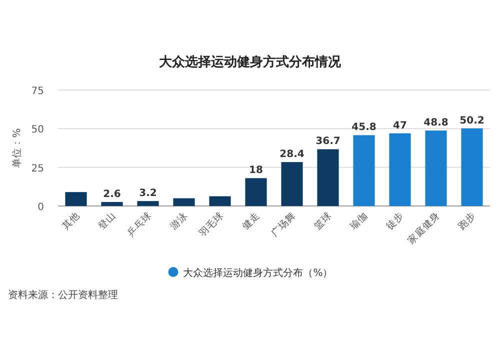 Image resolution: width=500 pixels, height=362 pixels. What do you see at coordinates (178, 221) in the screenshot?
I see `x-tick-label: 游泳` at bounding box center [178, 221].